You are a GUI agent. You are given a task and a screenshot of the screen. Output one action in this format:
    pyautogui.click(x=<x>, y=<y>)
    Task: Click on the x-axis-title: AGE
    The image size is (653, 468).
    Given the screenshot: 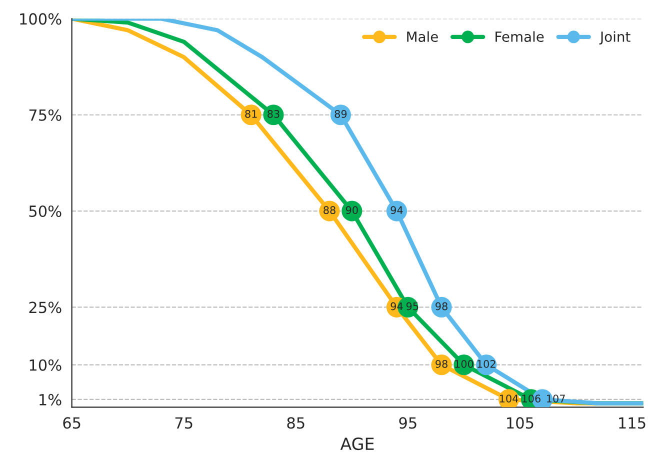 What is the action you would take?
    pyautogui.click(x=357, y=444)
    